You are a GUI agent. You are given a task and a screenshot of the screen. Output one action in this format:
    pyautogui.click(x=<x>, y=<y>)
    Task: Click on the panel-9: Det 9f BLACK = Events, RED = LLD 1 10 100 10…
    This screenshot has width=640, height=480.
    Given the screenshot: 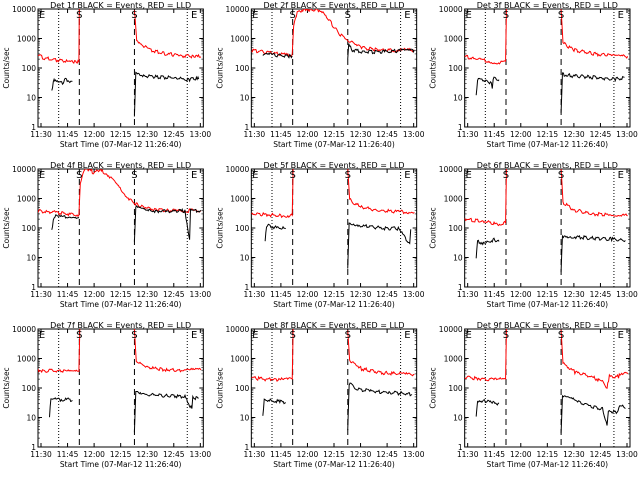 What is the action you would take?
    pyautogui.click(x=533, y=395)
    